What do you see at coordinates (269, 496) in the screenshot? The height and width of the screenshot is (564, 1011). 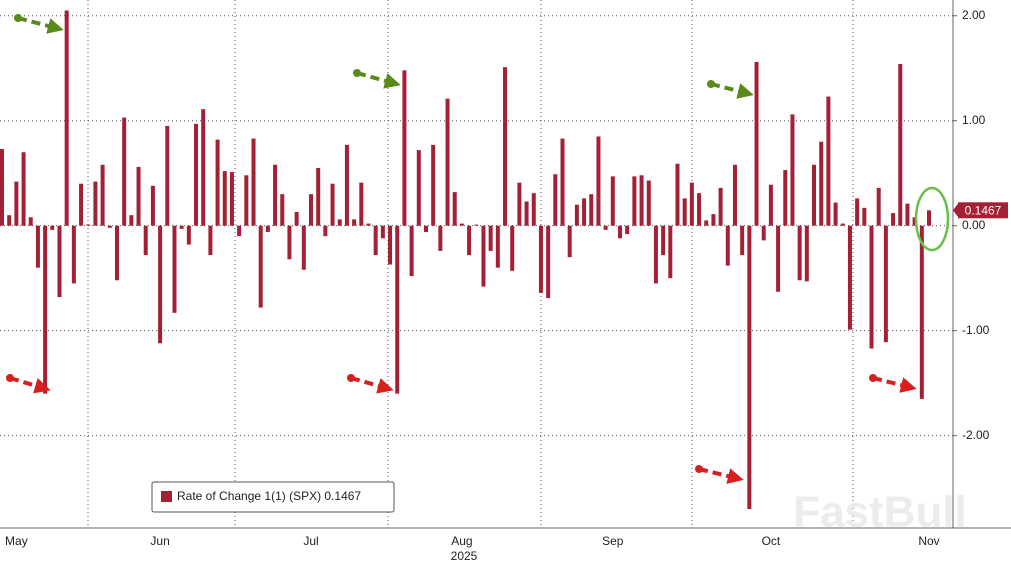 I see `legend-label: Rate of Change 1(1) (SPX) 0.1467` at bounding box center [269, 496].